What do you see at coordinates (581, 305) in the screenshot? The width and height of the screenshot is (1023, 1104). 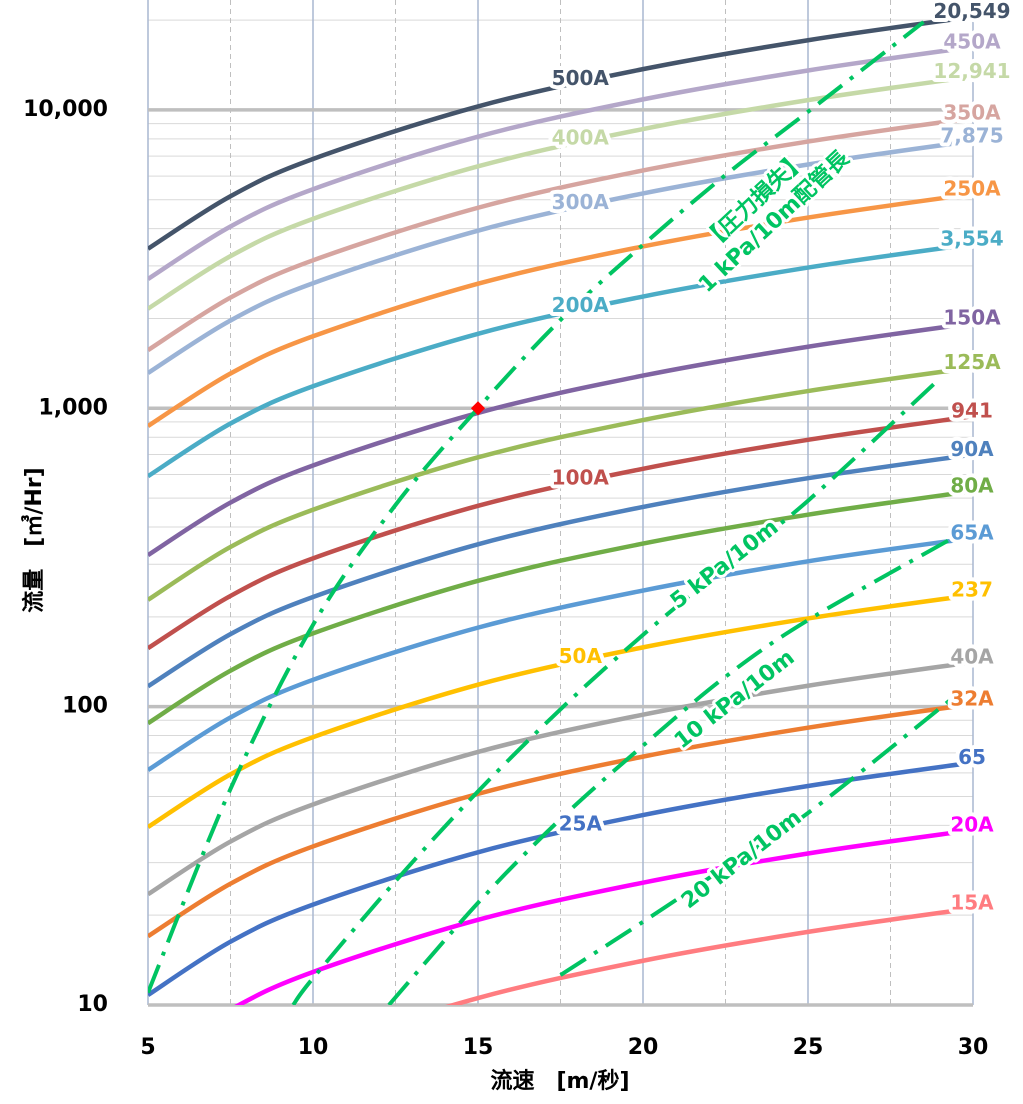 I see `series-label: 200A` at bounding box center [581, 305].